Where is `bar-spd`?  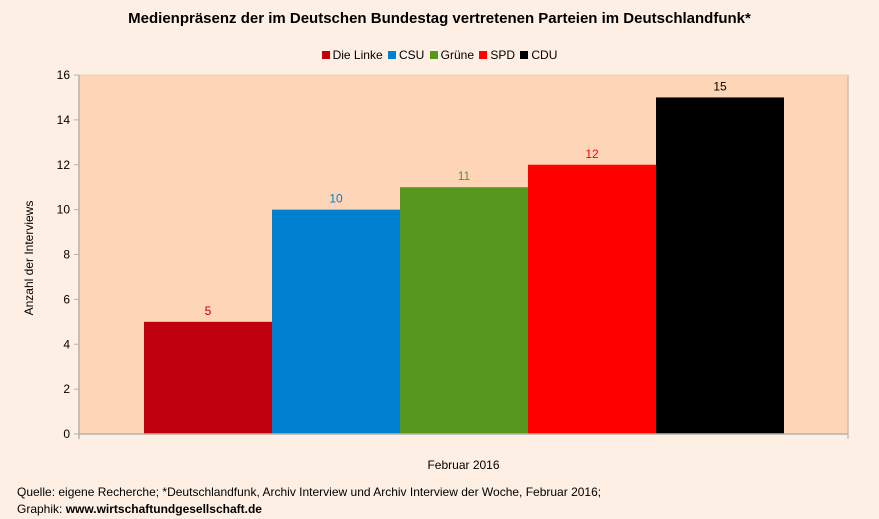 bar-spd is located at coordinates (592, 299).